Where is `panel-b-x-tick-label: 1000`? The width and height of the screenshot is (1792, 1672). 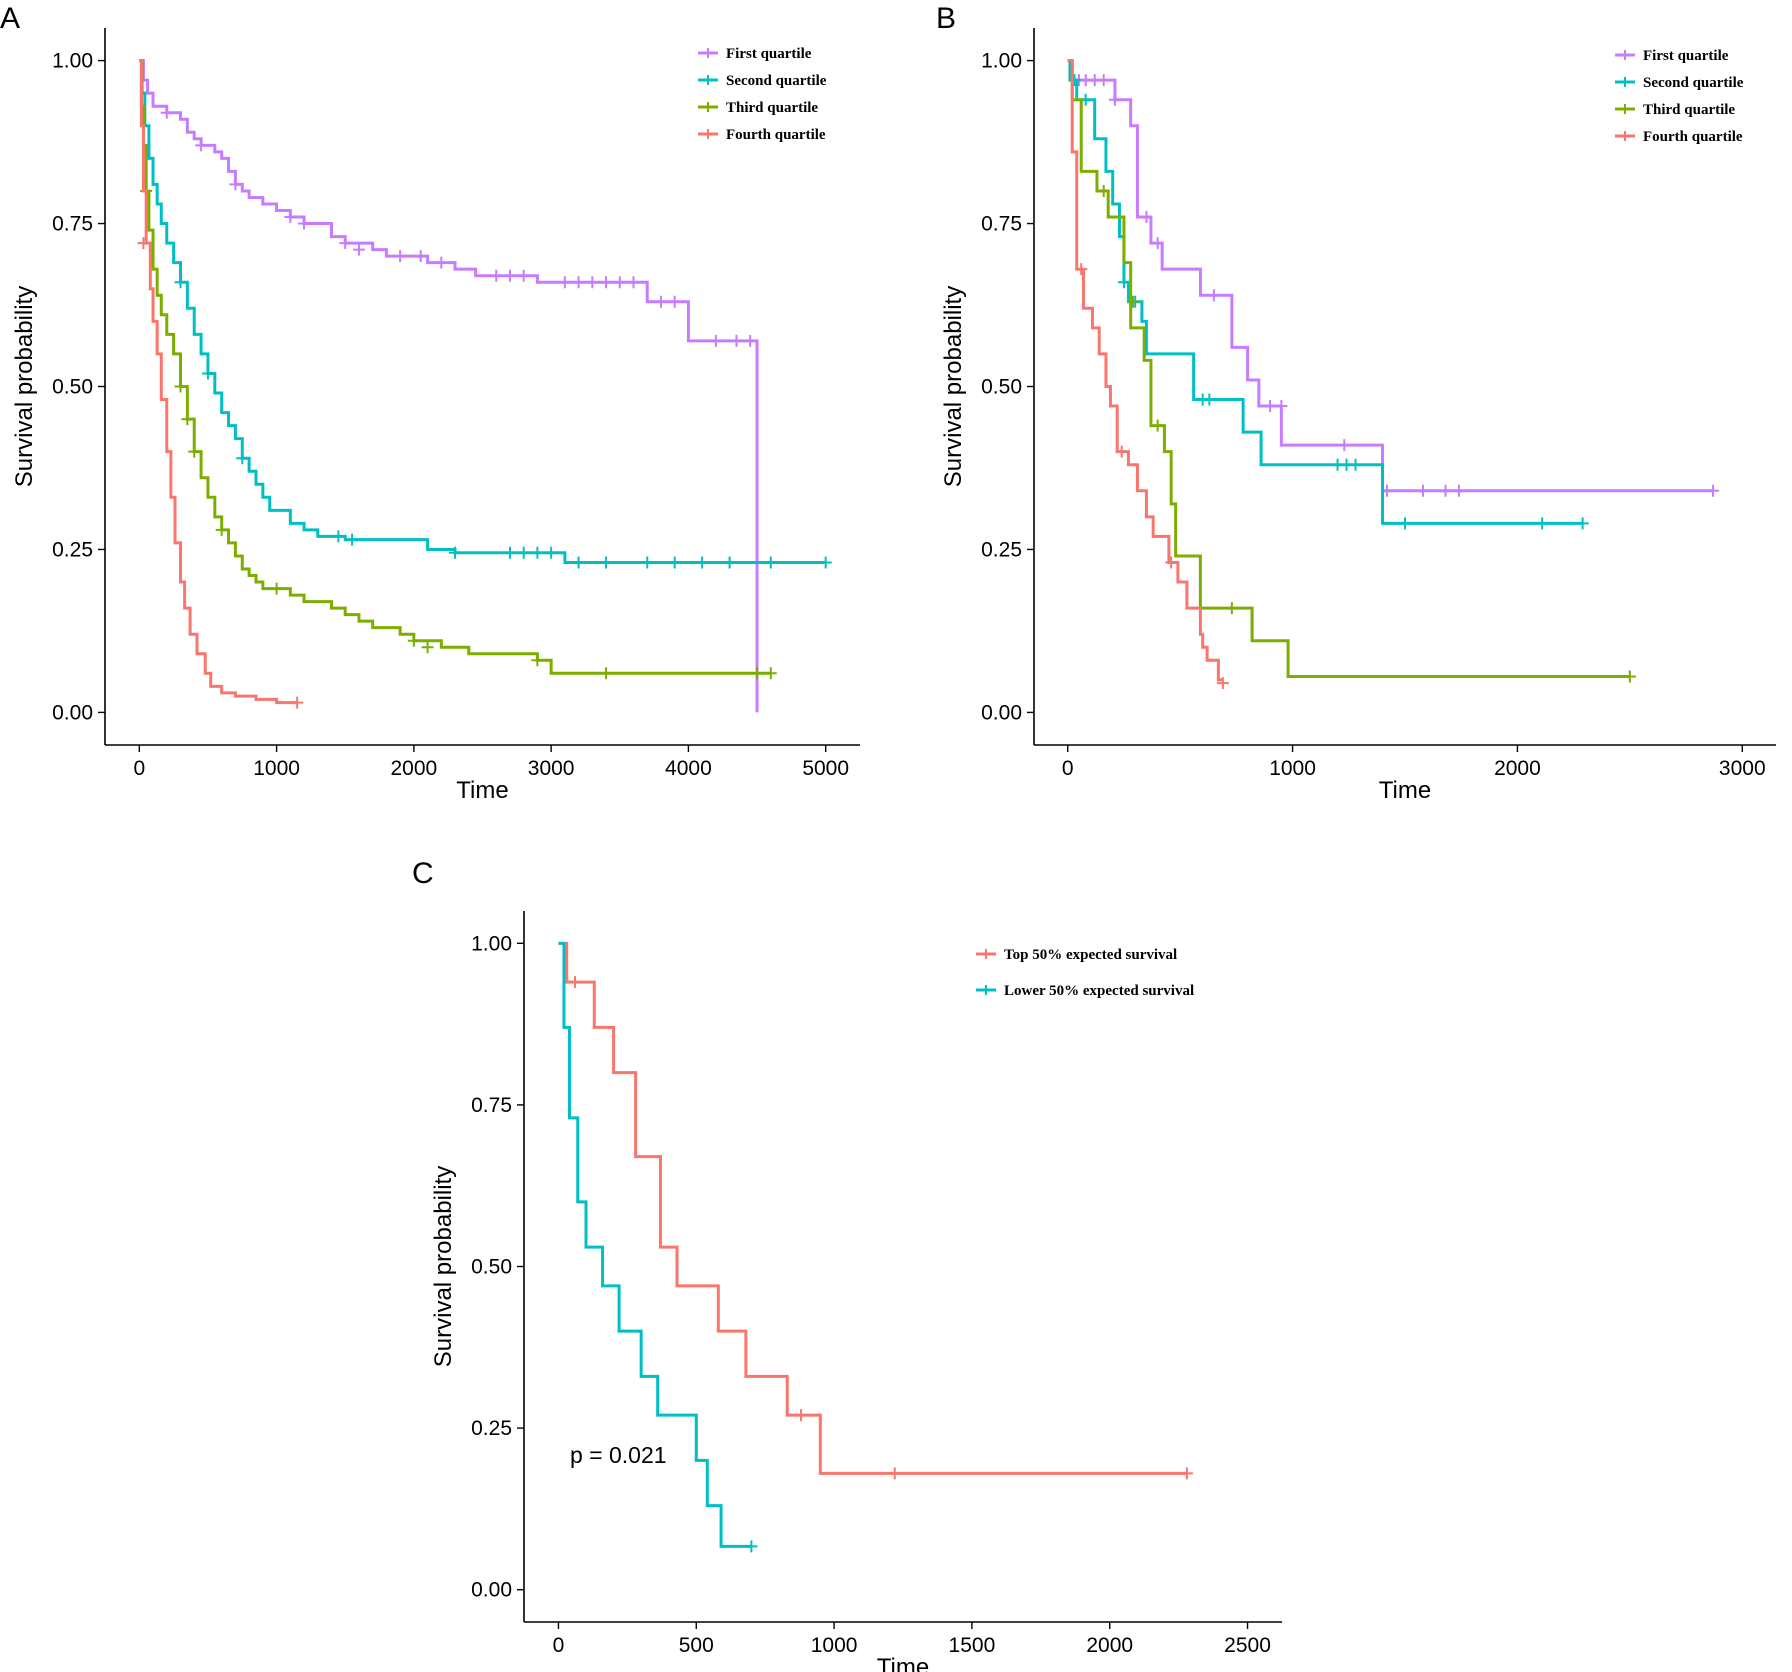 panel-b-x-tick-label: 1000 is located at coordinates (1292, 768).